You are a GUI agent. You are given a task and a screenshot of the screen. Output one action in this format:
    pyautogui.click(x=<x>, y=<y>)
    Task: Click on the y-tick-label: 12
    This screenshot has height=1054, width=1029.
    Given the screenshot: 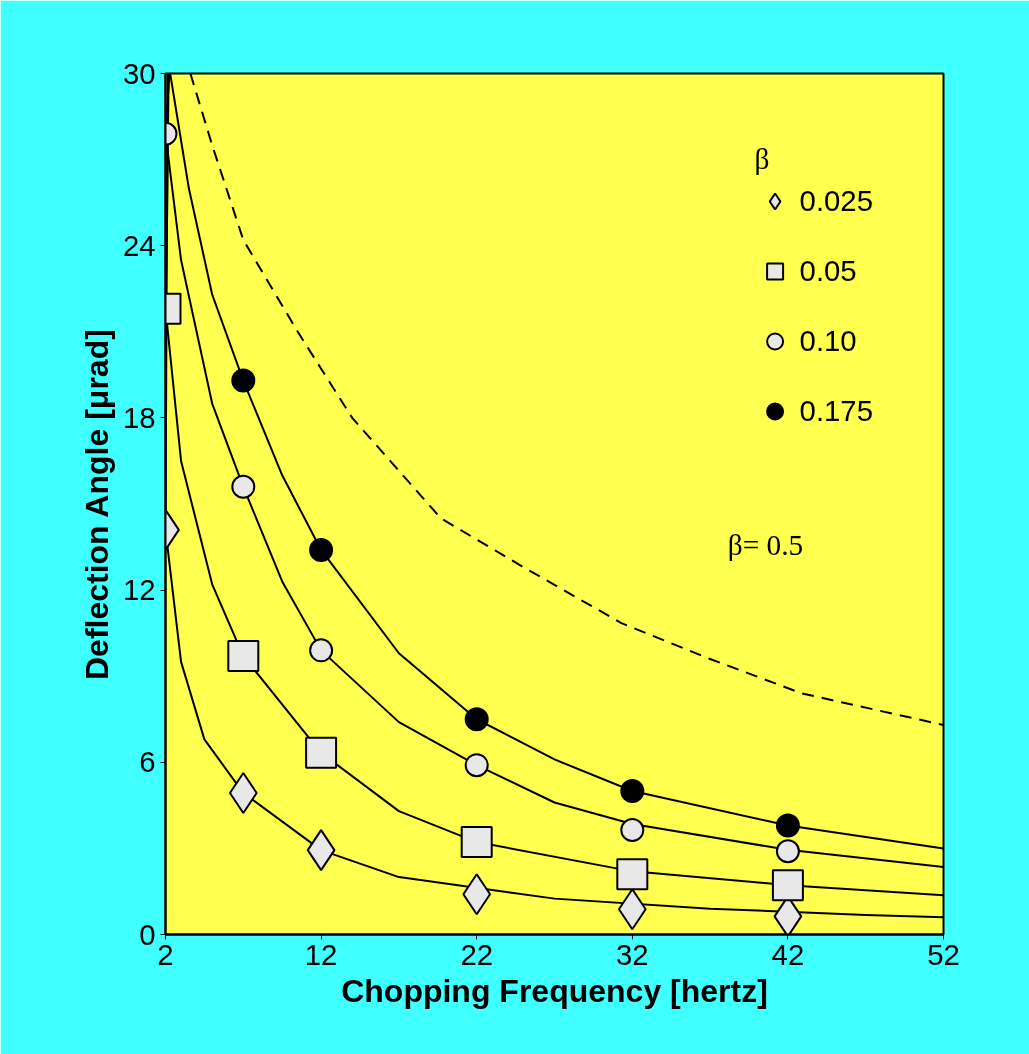 What is the action you would take?
    pyautogui.click(x=139, y=590)
    